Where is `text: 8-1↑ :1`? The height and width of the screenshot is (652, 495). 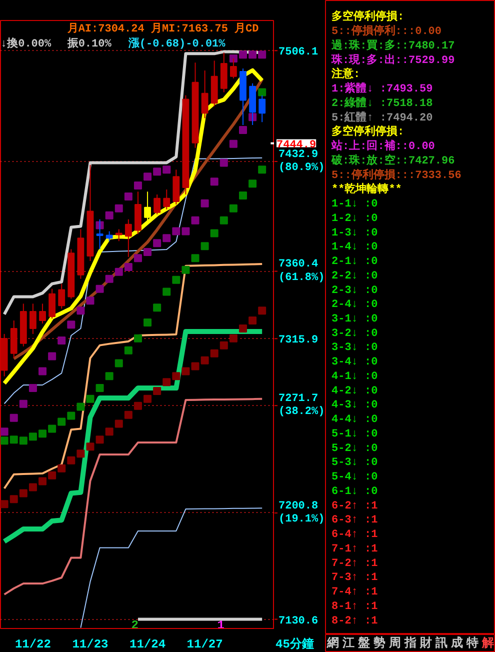
text: 8-1↑ :1 is located at coordinates (355, 606).